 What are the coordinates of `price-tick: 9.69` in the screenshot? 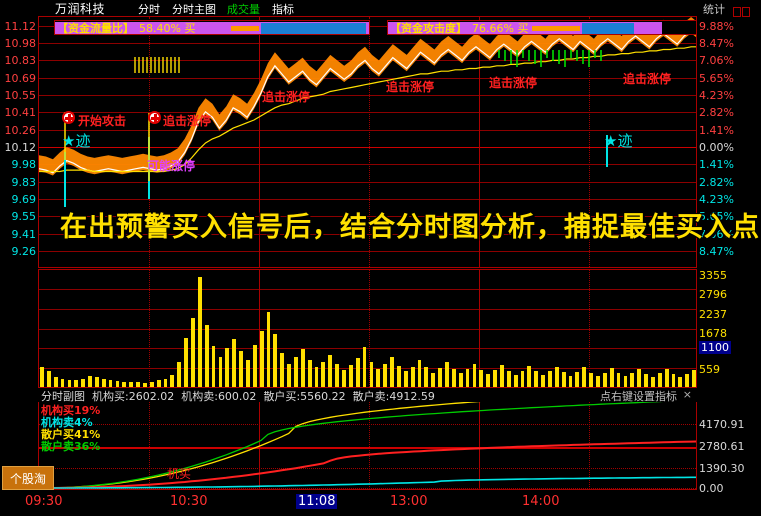 It's located at (24, 199).